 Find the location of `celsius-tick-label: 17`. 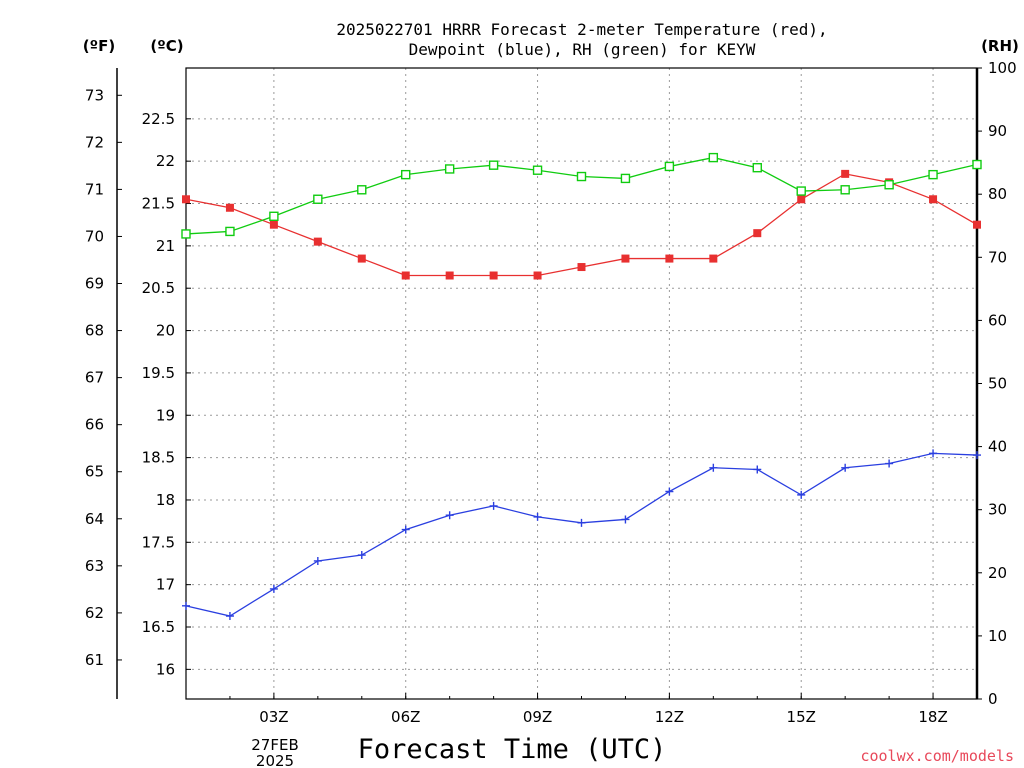

celsius-tick-label: 17 is located at coordinates (165, 585).